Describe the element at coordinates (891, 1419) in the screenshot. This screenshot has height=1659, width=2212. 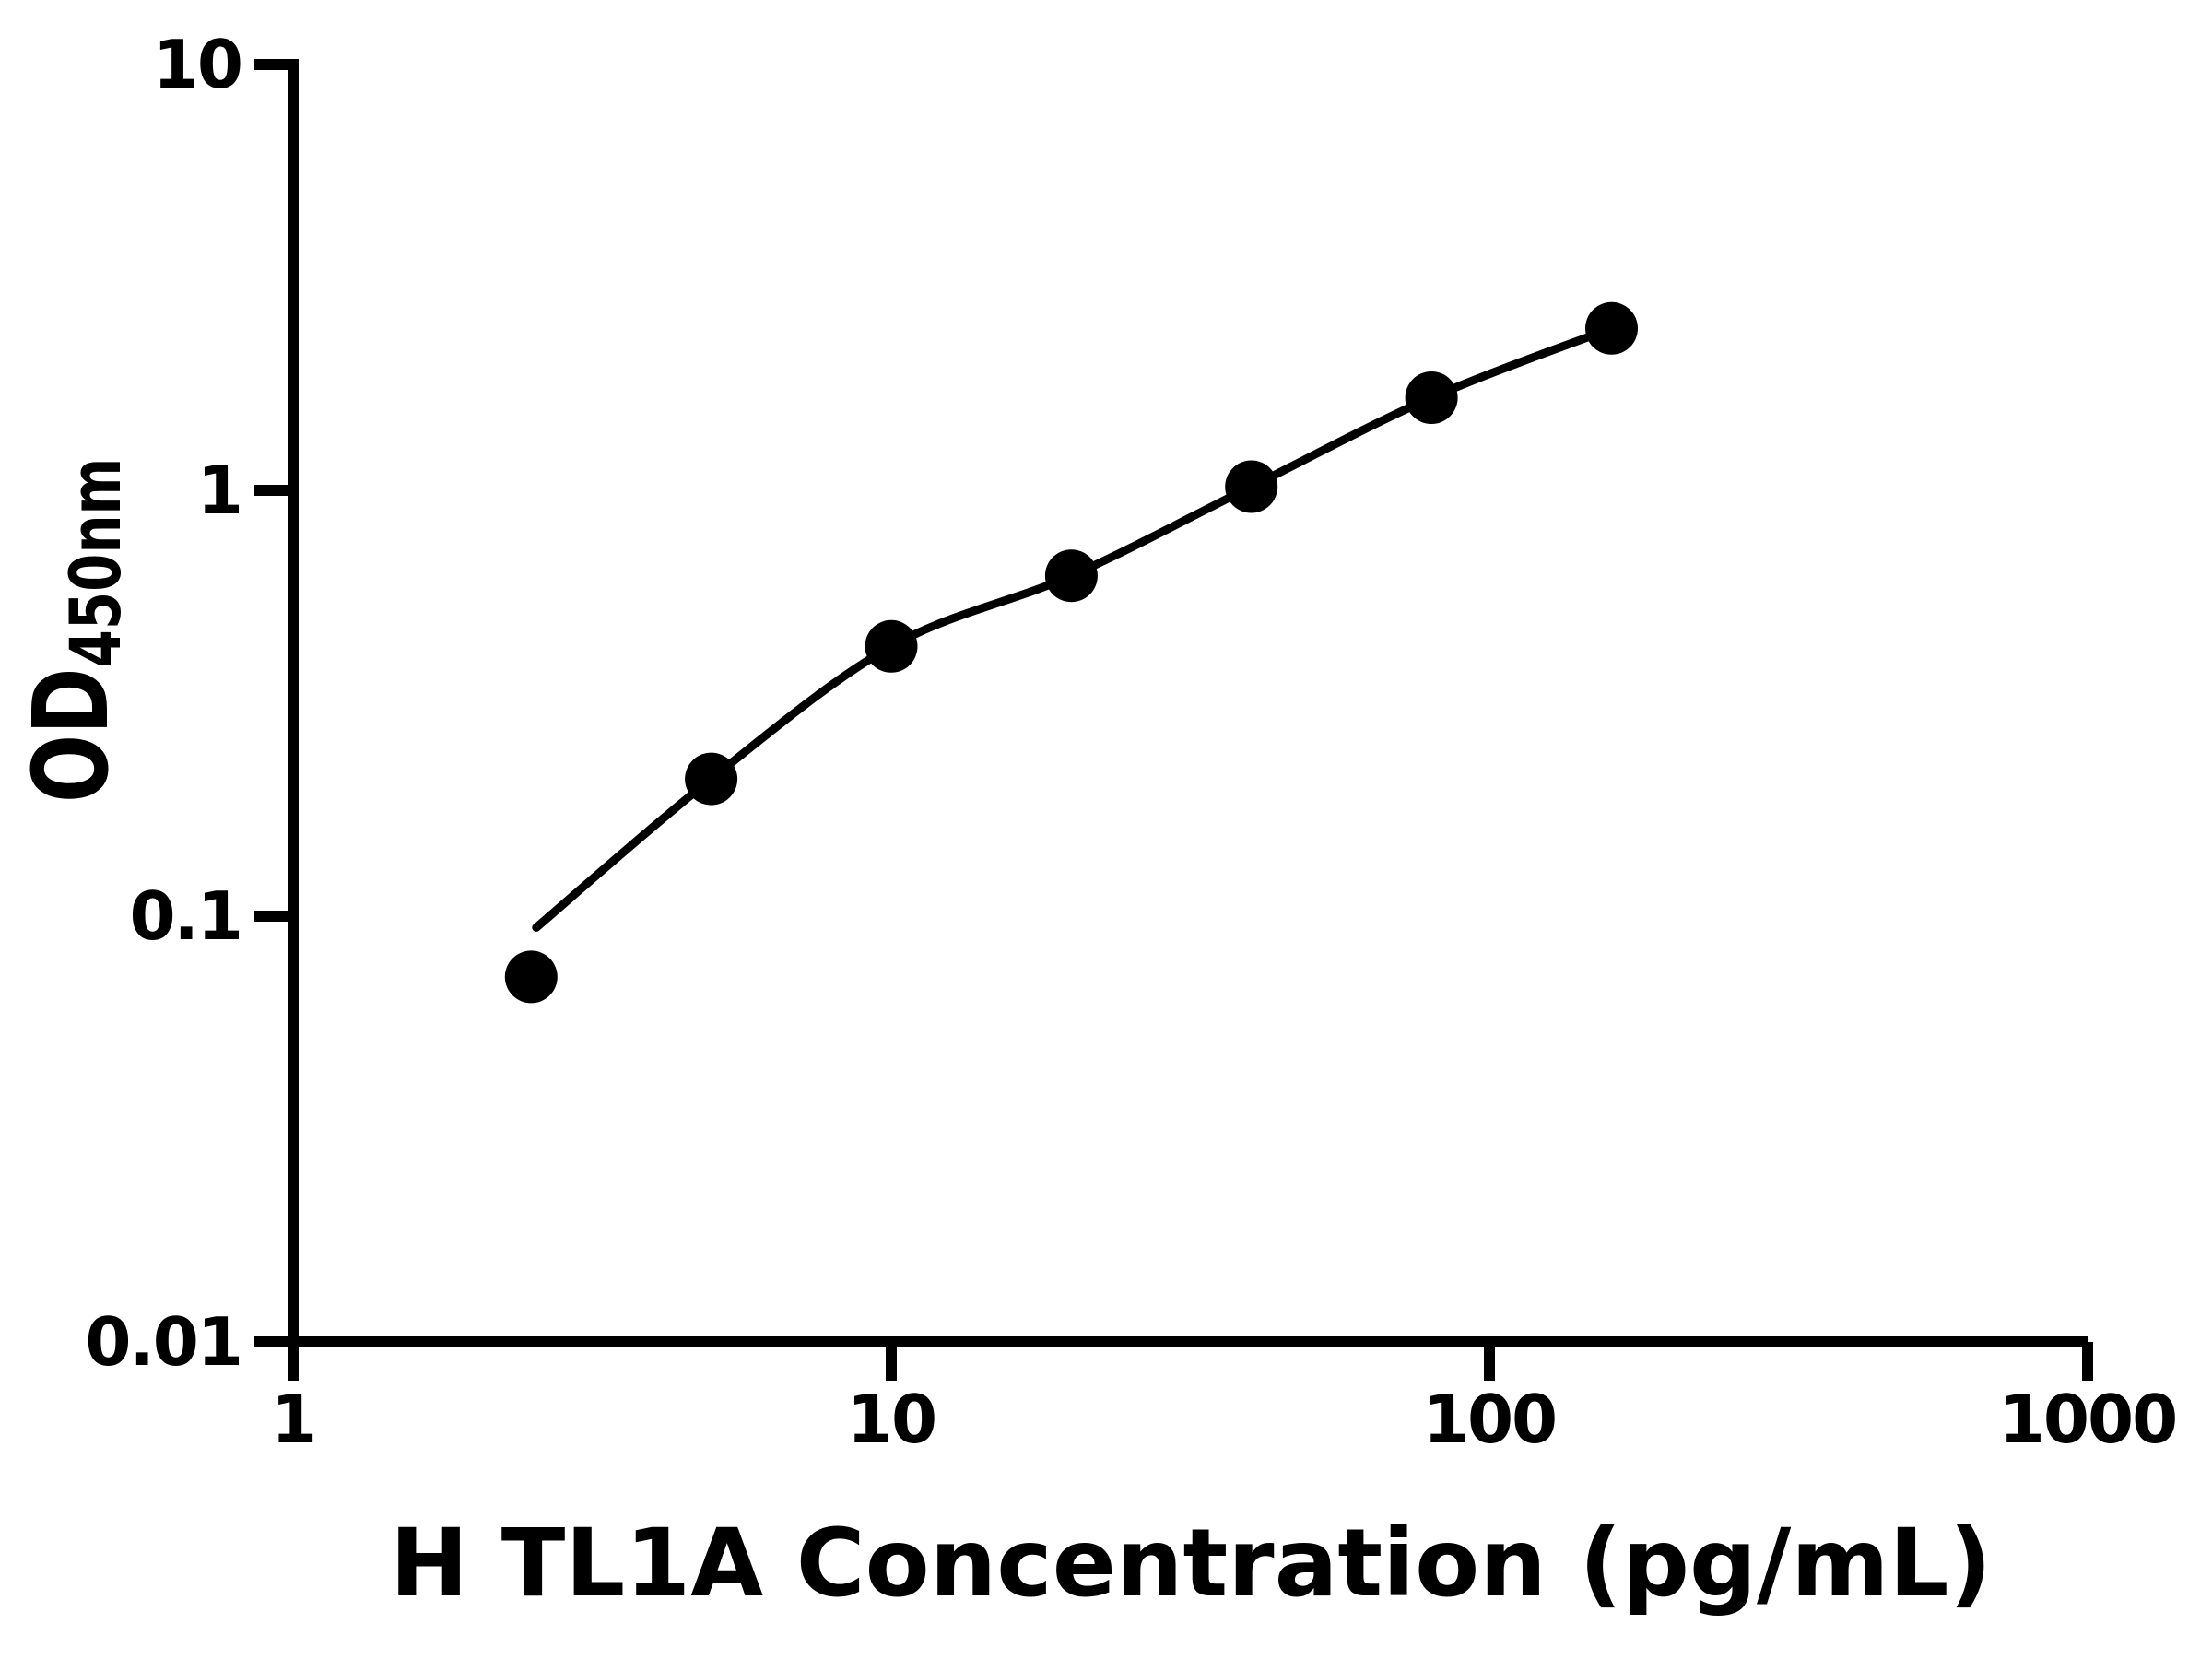
I see `x-axis-tick-label: 10` at that location.